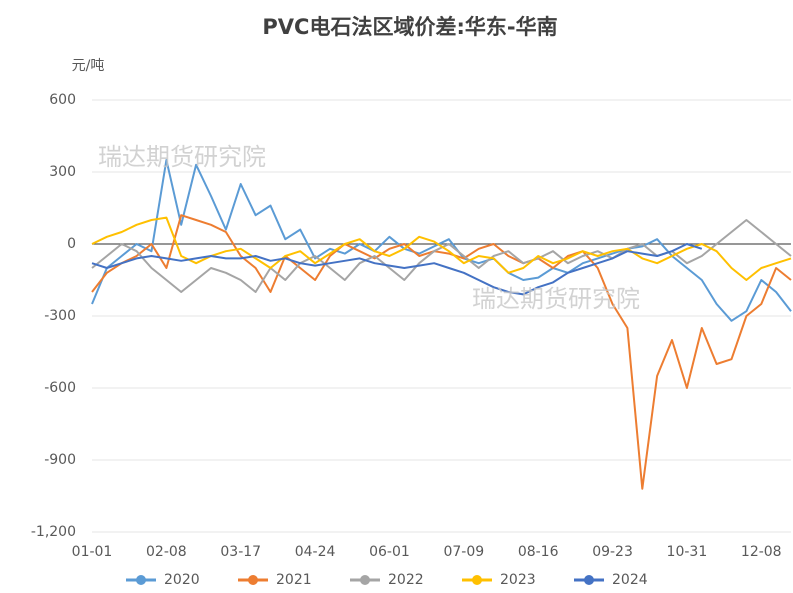  I want to click on y-tick-label: 0, so click(71, 244).